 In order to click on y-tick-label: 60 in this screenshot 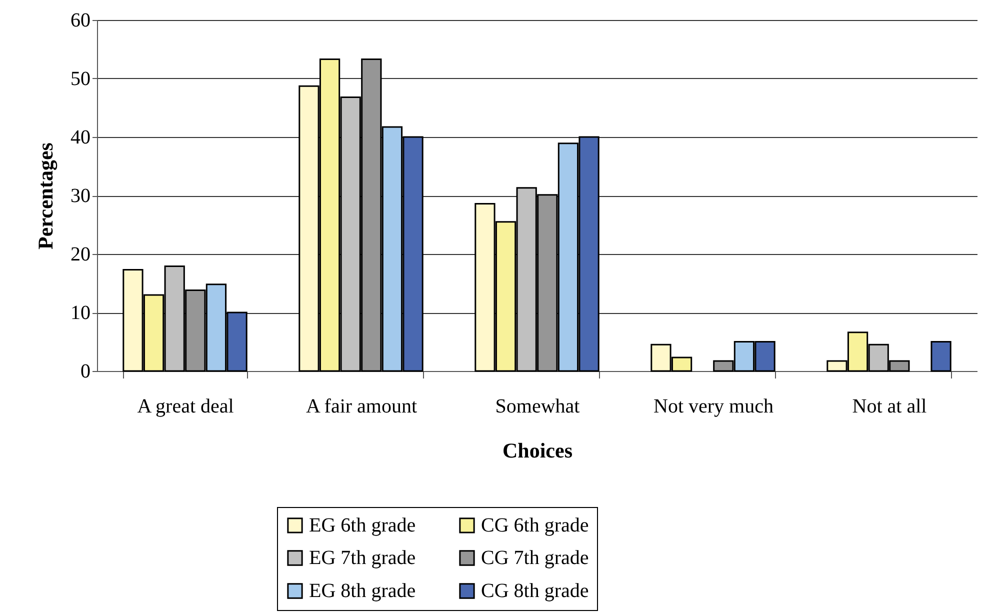, I will do `click(80, 21)`.